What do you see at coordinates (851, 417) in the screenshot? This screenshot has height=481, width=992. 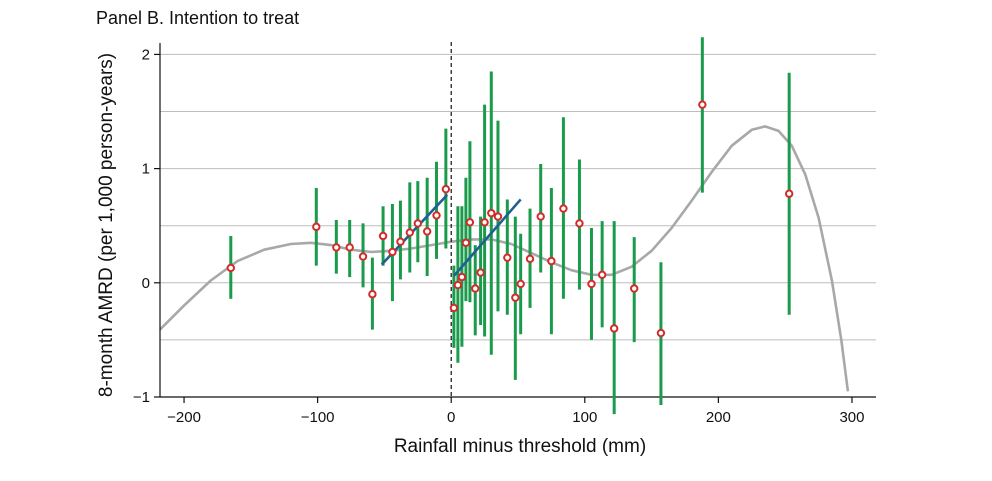 I see `x-tick-label: 300` at bounding box center [851, 417].